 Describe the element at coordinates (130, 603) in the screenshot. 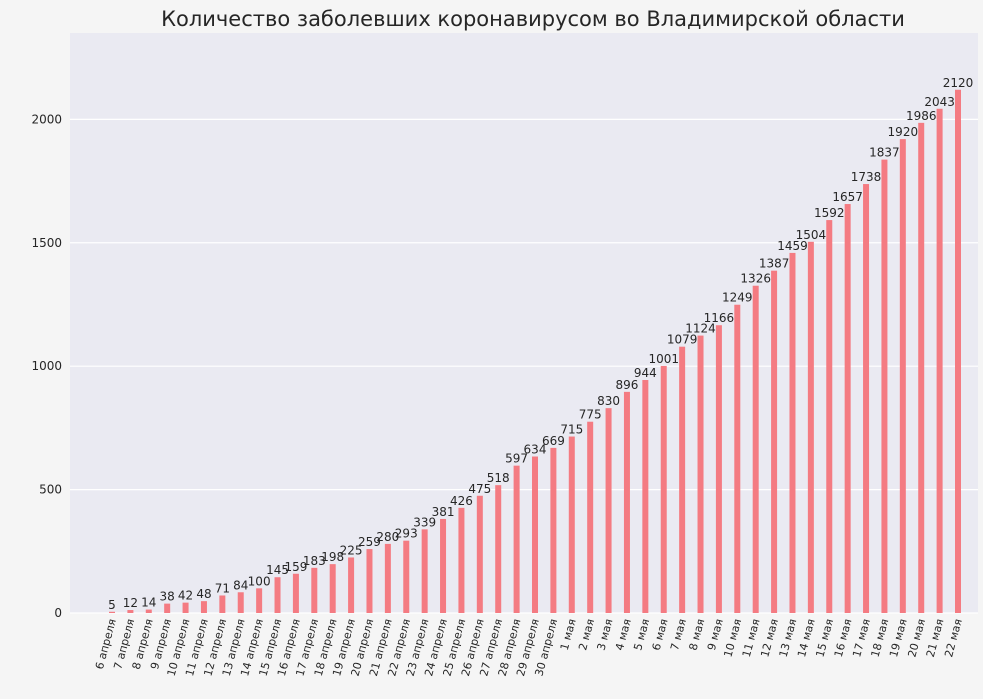

I see `data-label: 12` at that location.